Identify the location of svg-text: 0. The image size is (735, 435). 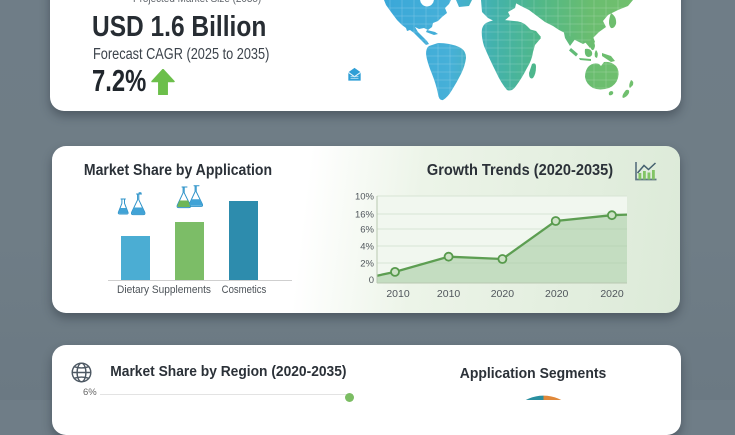
(371, 280).